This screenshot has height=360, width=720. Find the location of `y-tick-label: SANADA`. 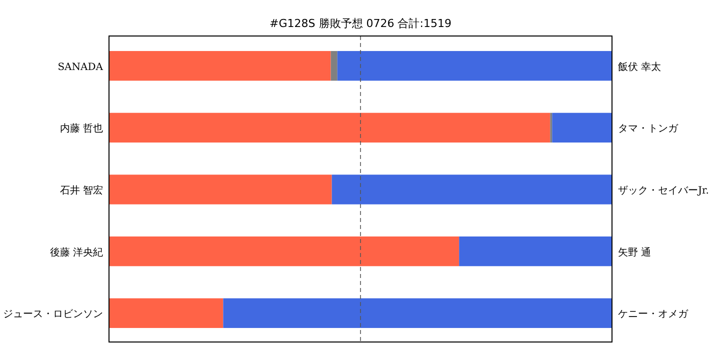

y-tick-label: SANADA is located at coordinates (81, 67).